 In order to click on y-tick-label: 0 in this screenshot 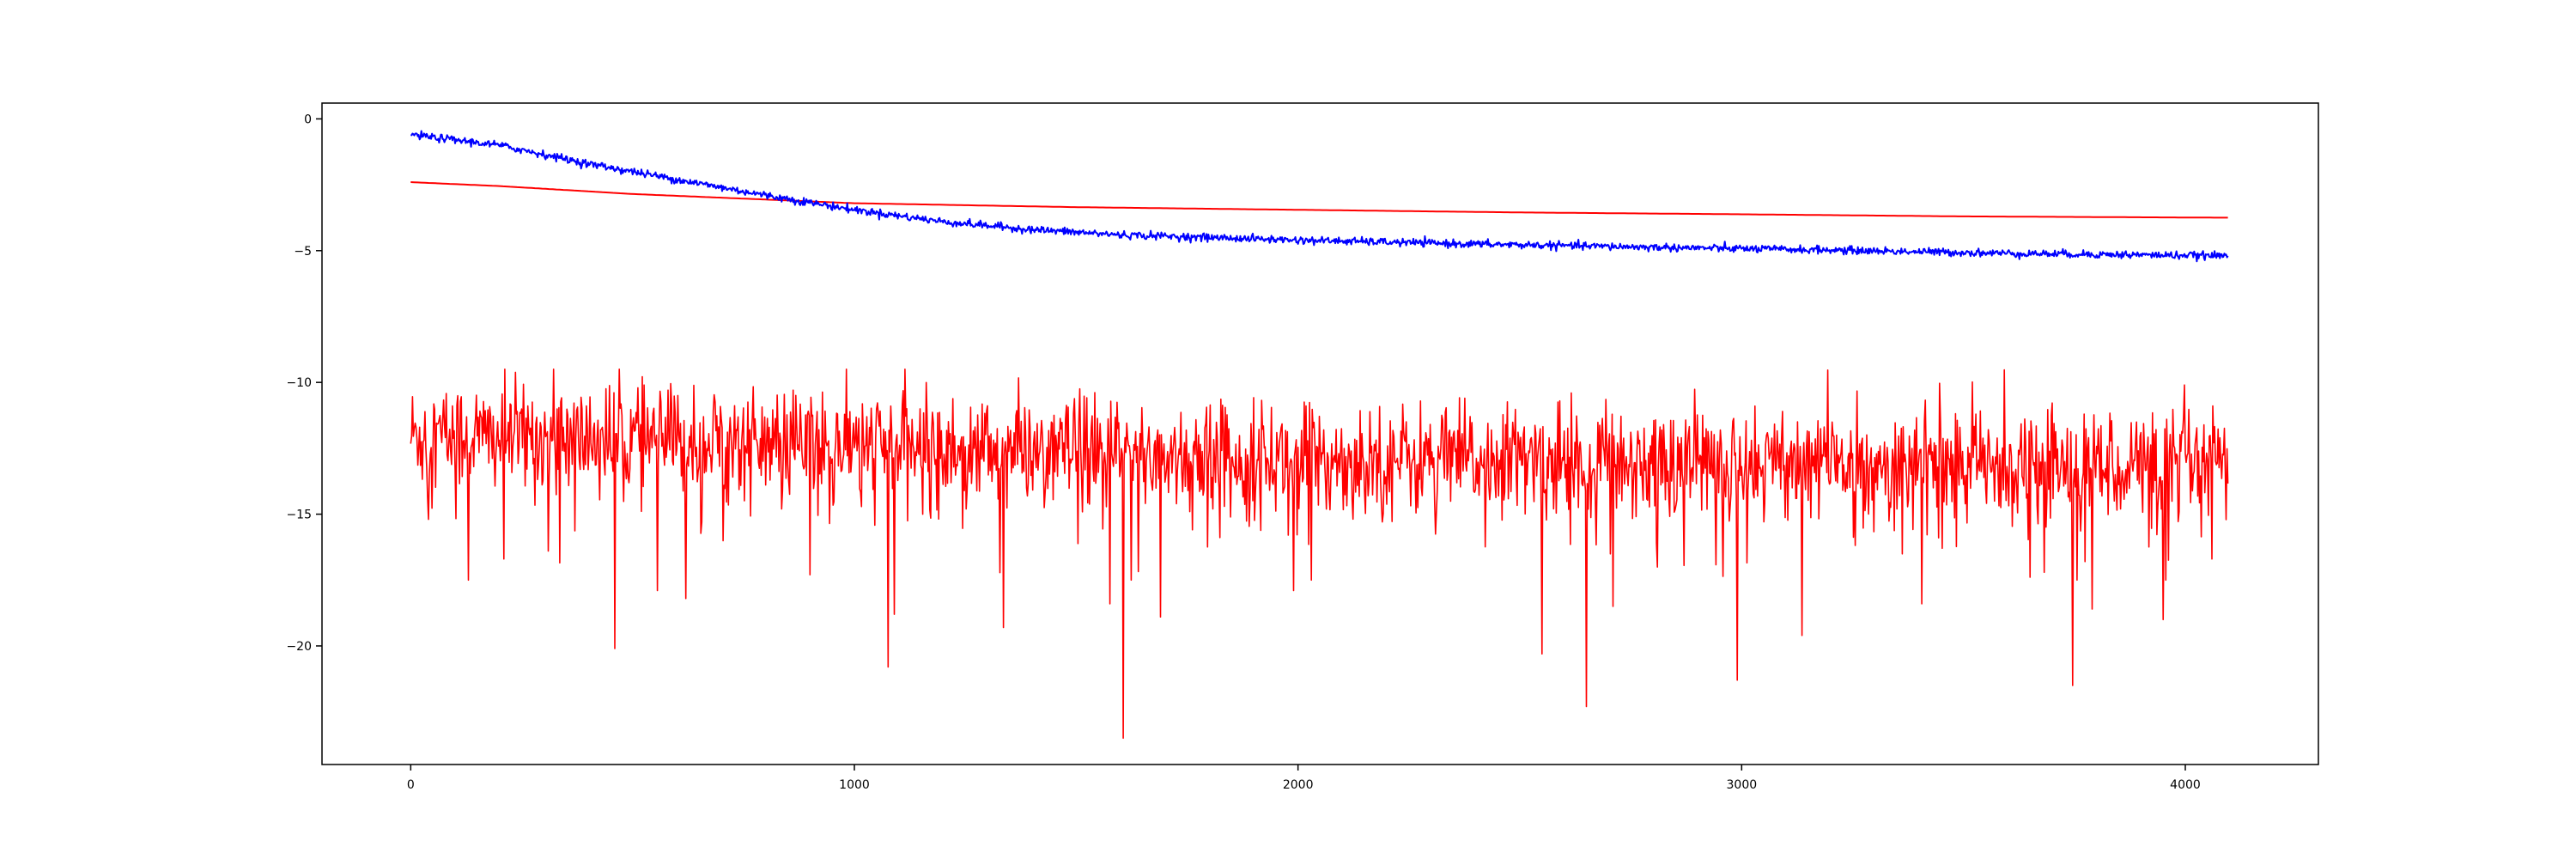, I will do `click(308, 119)`.